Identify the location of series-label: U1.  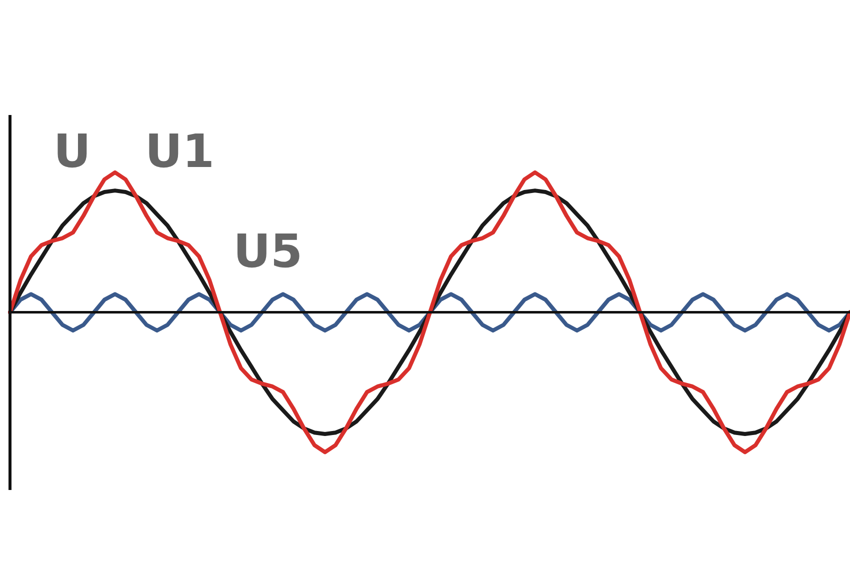
(179, 151).